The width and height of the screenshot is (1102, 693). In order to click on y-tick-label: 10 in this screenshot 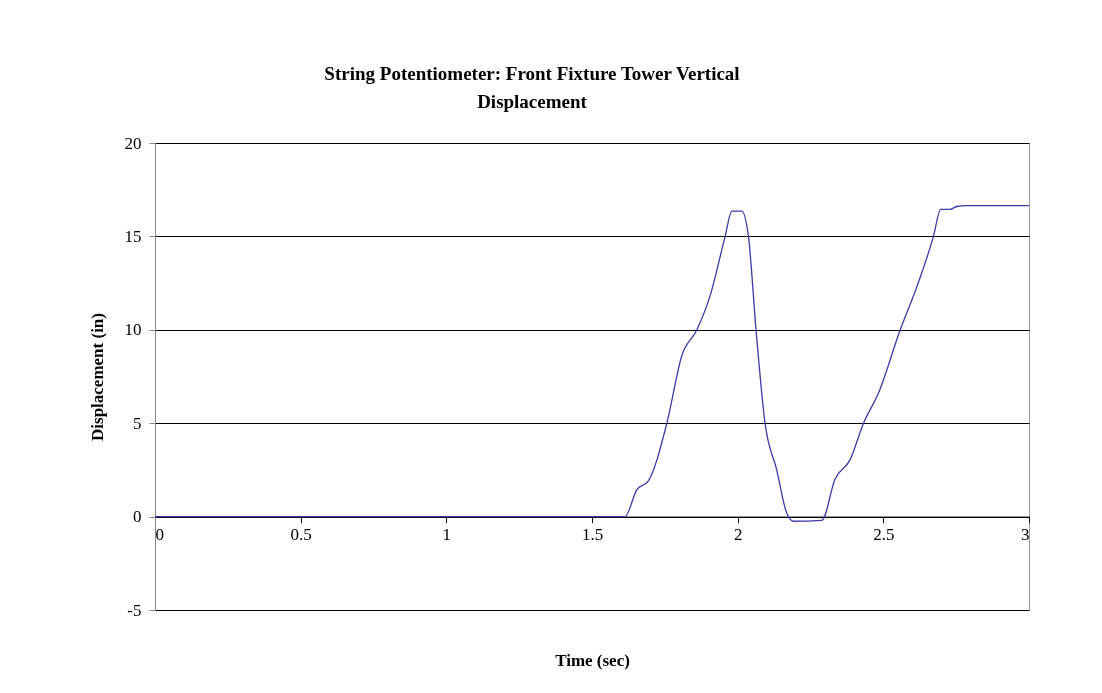, I will do `click(133, 330)`.